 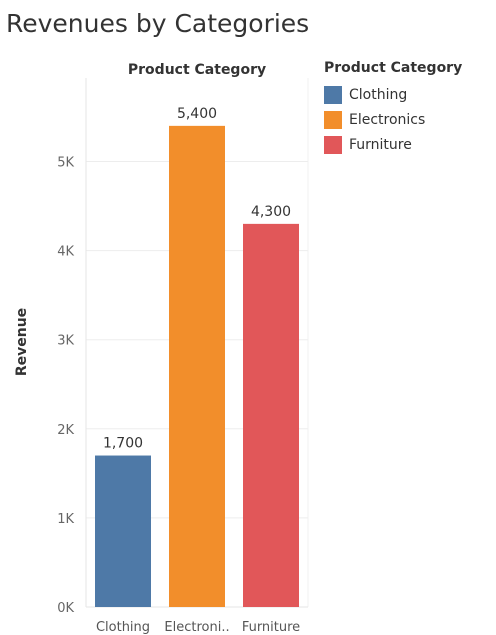 I want to click on bar-furniture, so click(x=271, y=415).